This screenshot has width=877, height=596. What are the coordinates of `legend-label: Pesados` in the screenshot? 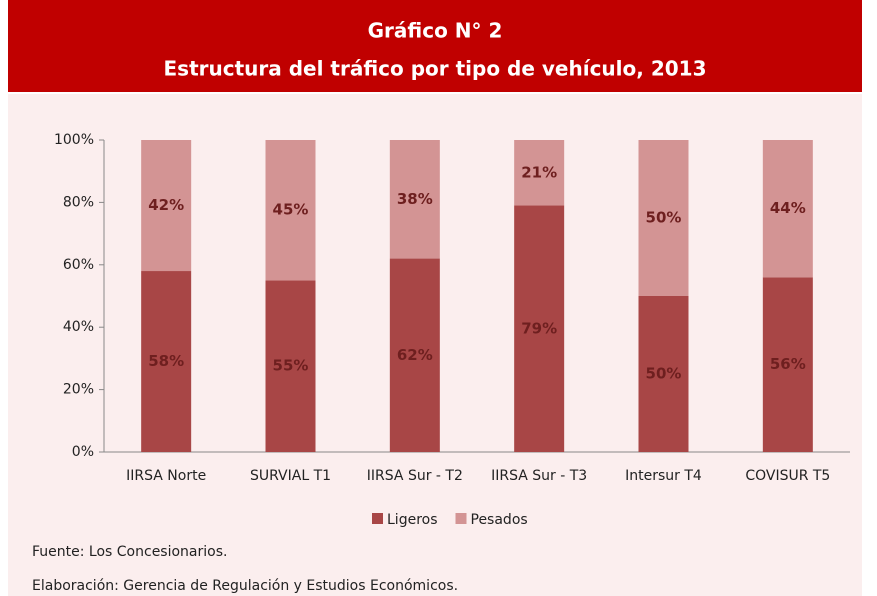 It's located at (499, 520).